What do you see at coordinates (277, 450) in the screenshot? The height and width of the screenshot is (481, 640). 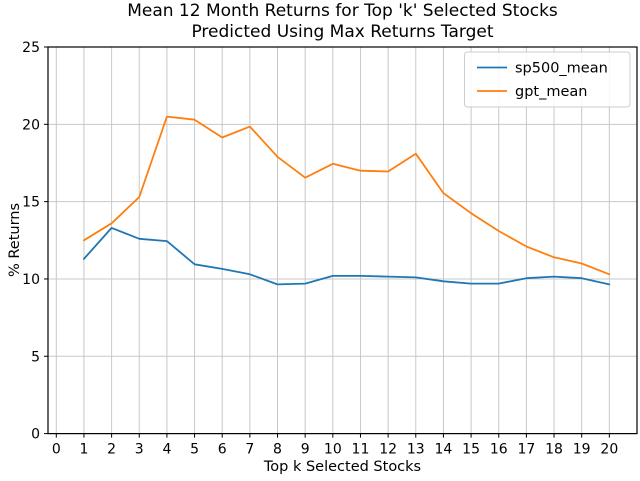 I see `x-tick-label: 8` at bounding box center [277, 450].